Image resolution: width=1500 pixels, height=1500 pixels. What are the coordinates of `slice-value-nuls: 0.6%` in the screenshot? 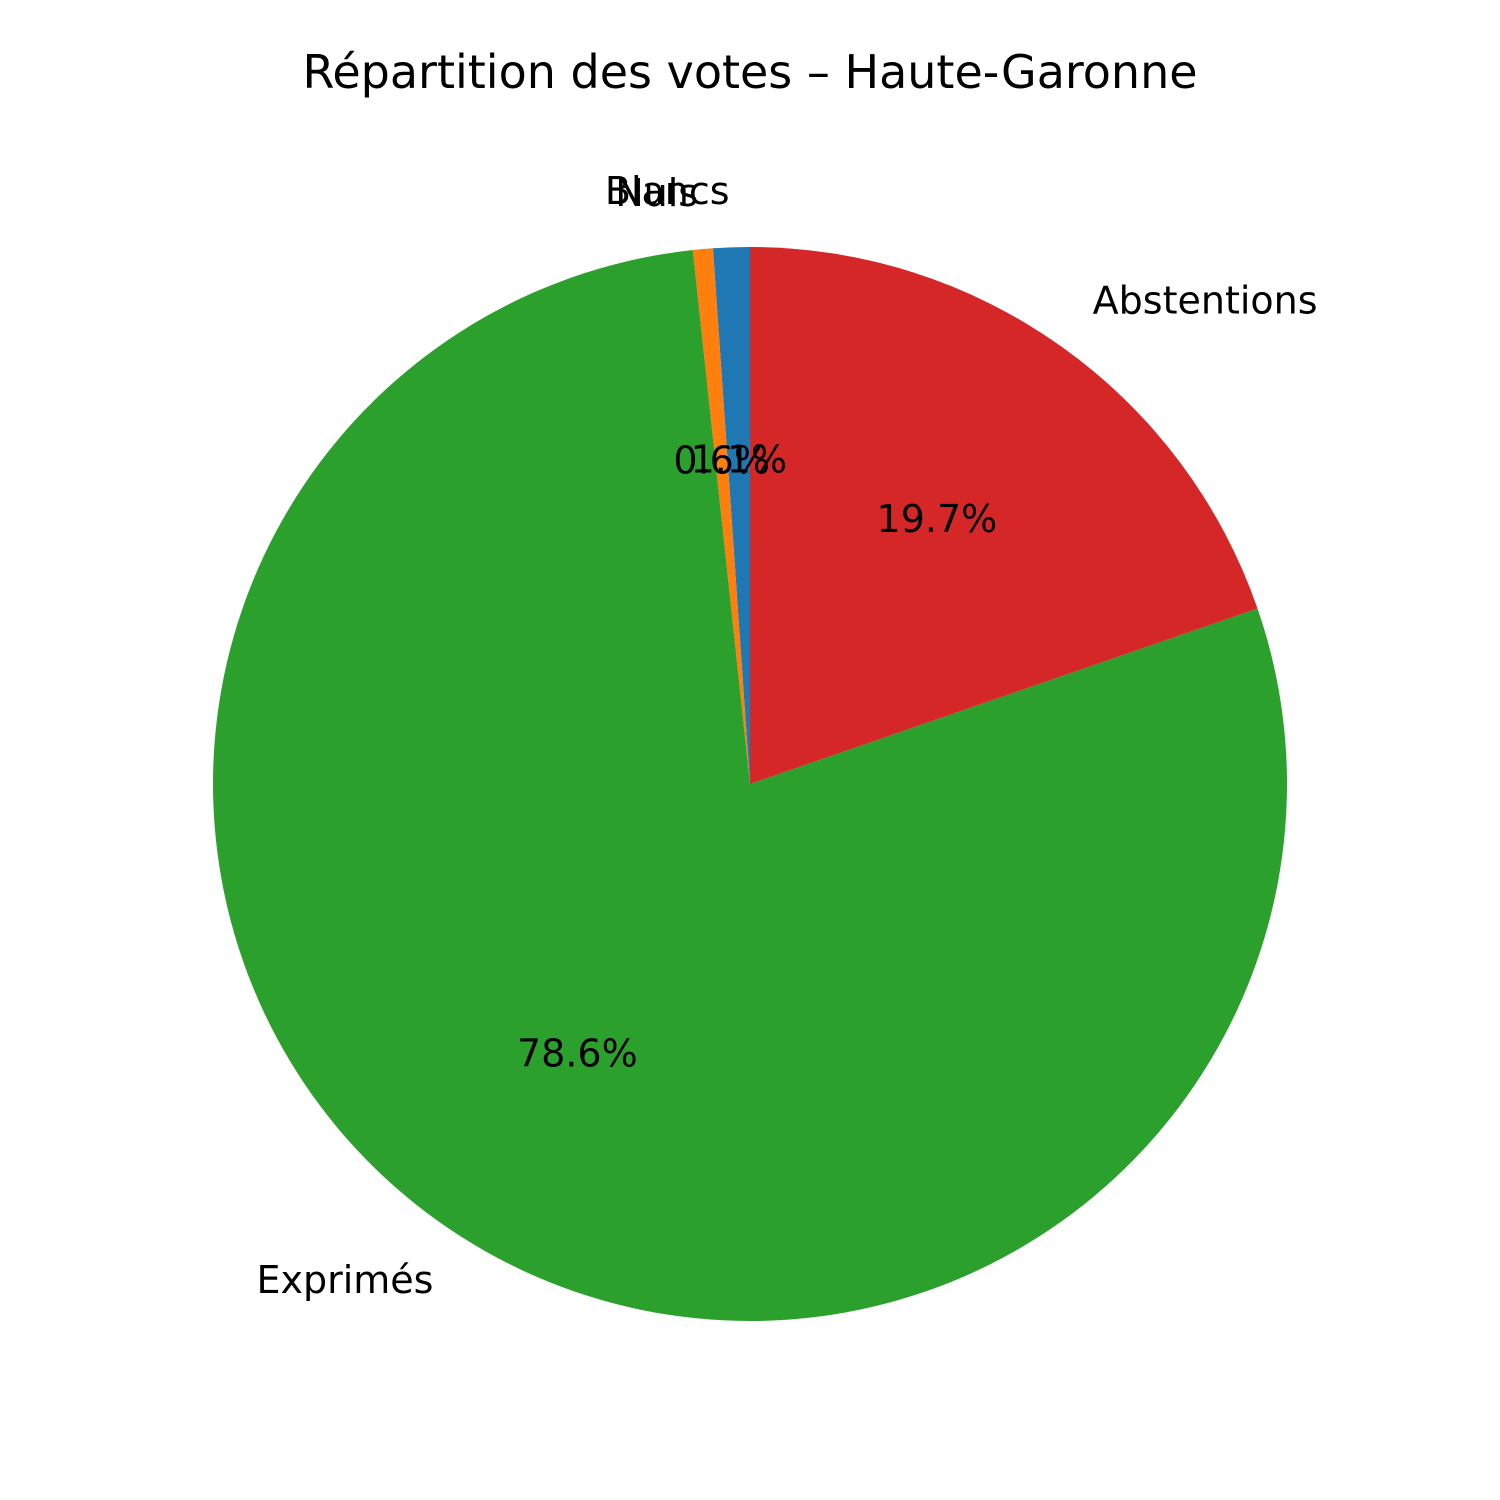 It's located at (721, 461).